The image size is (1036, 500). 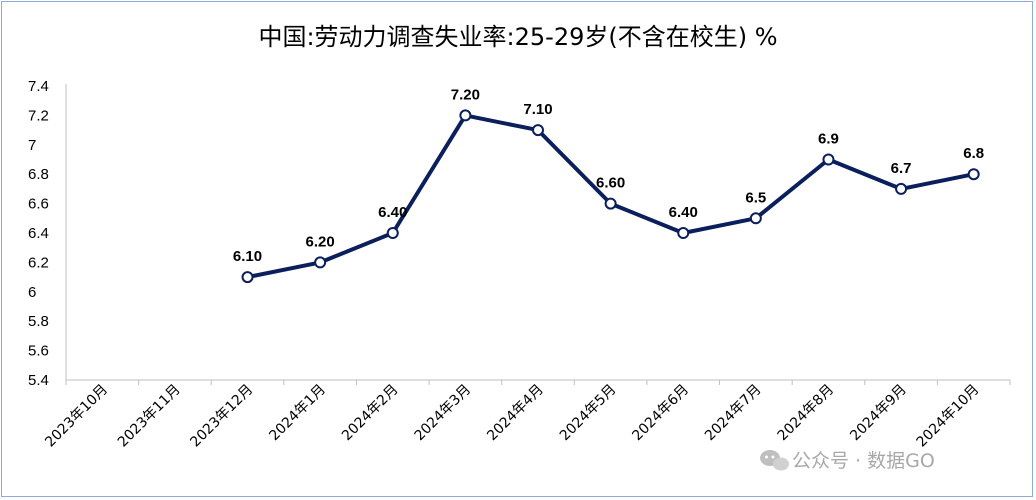 What do you see at coordinates (774, 460) in the screenshot?
I see `wechat-icon` at bounding box center [774, 460].